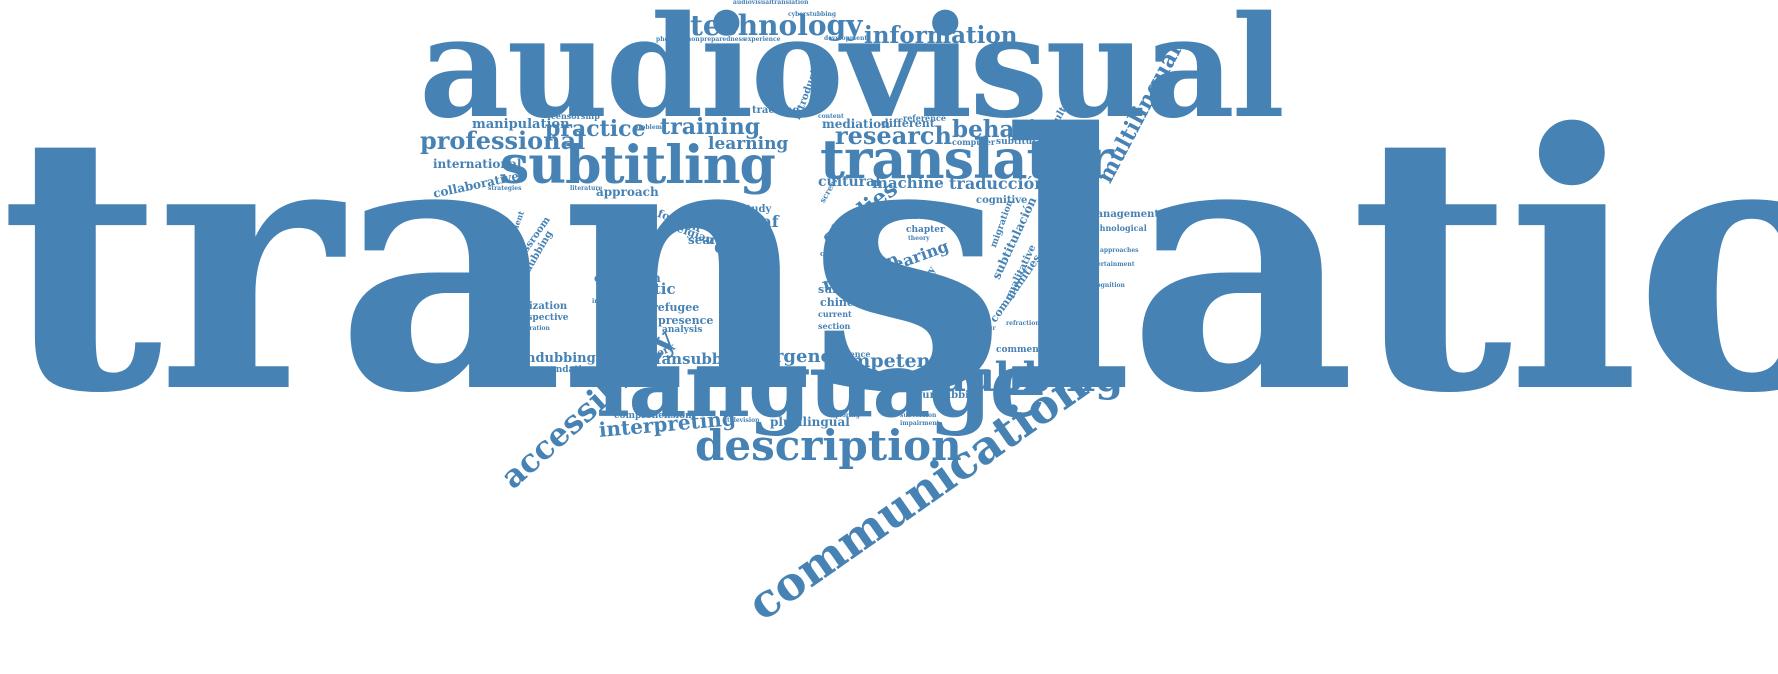 The image size is (1778, 674). Describe the element at coordinates (608, 301) in the screenshot. I see `word-interview: interview` at that location.